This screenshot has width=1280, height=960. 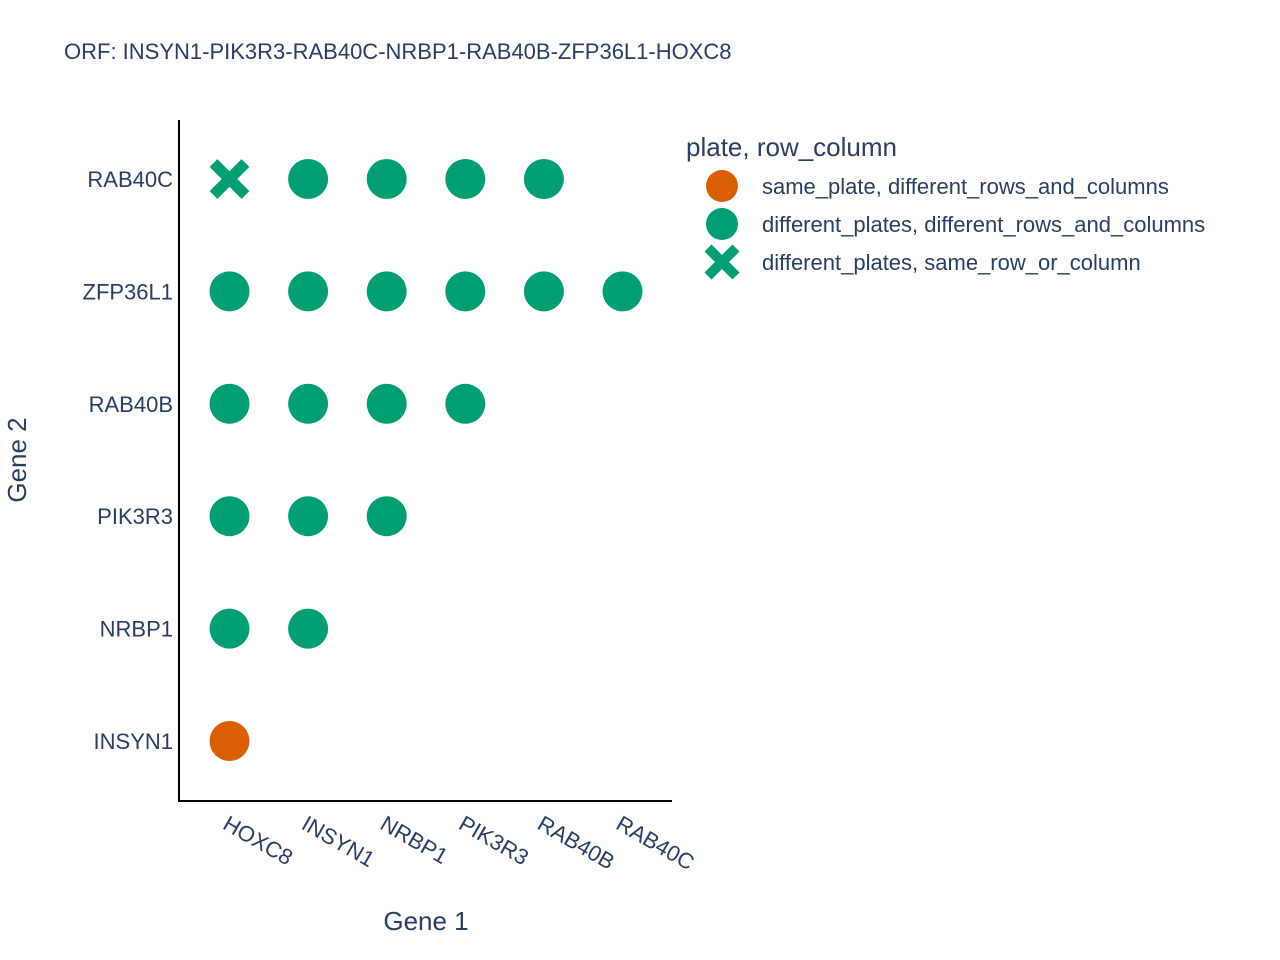 What do you see at coordinates (308, 291) in the screenshot?
I see `marker-insyn1-zfp36l1` at bounding box center [308, 291].